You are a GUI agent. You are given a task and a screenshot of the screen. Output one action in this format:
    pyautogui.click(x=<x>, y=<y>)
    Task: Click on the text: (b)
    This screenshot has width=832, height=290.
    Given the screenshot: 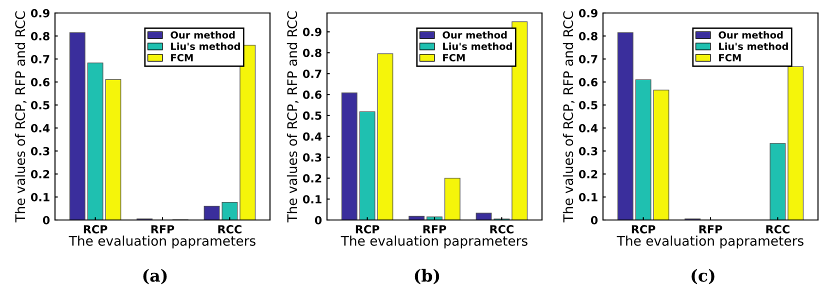 What is the action you would take?
    pyautogui.click(x=427, y=276)
    